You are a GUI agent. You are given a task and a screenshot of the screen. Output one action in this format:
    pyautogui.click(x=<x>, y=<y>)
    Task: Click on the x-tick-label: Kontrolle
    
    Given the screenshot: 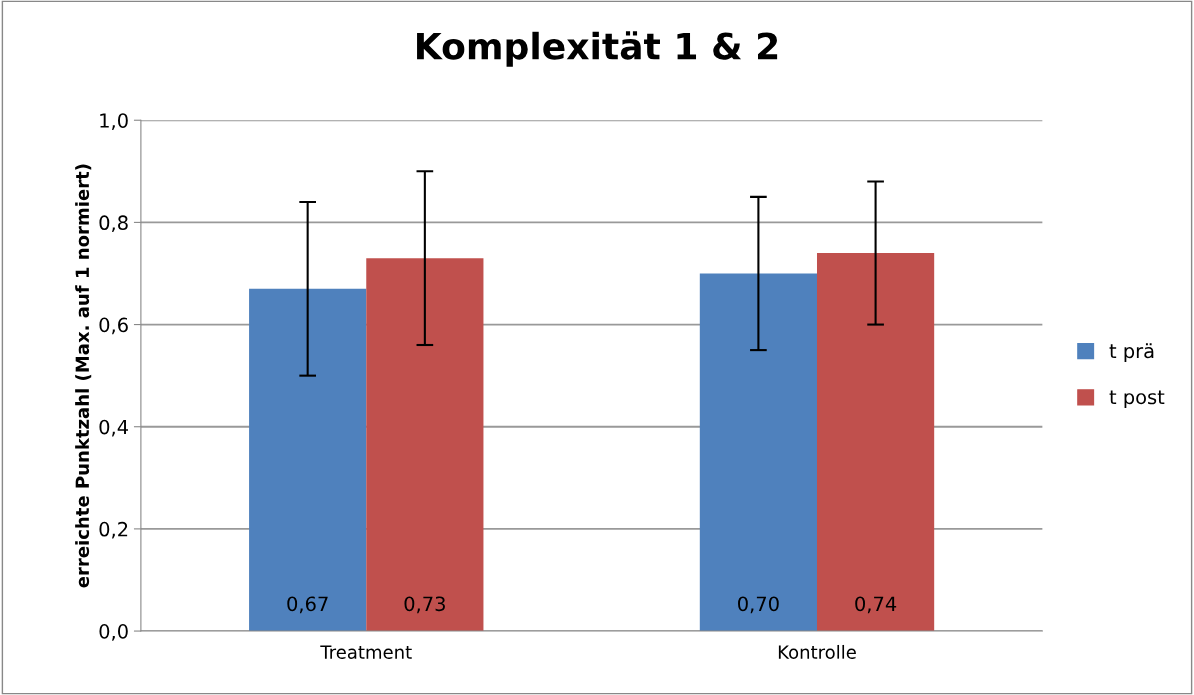 What is the action you would take?
    pyautogui.click(x=817, y=651)
    